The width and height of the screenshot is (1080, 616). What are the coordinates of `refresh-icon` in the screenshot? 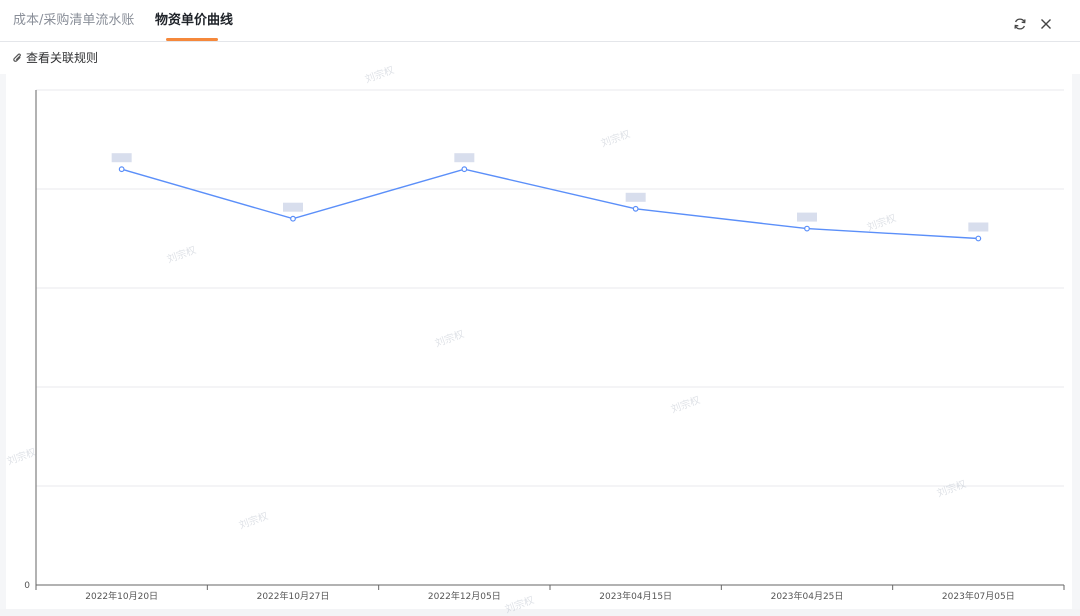 It's located at (1020, 24).